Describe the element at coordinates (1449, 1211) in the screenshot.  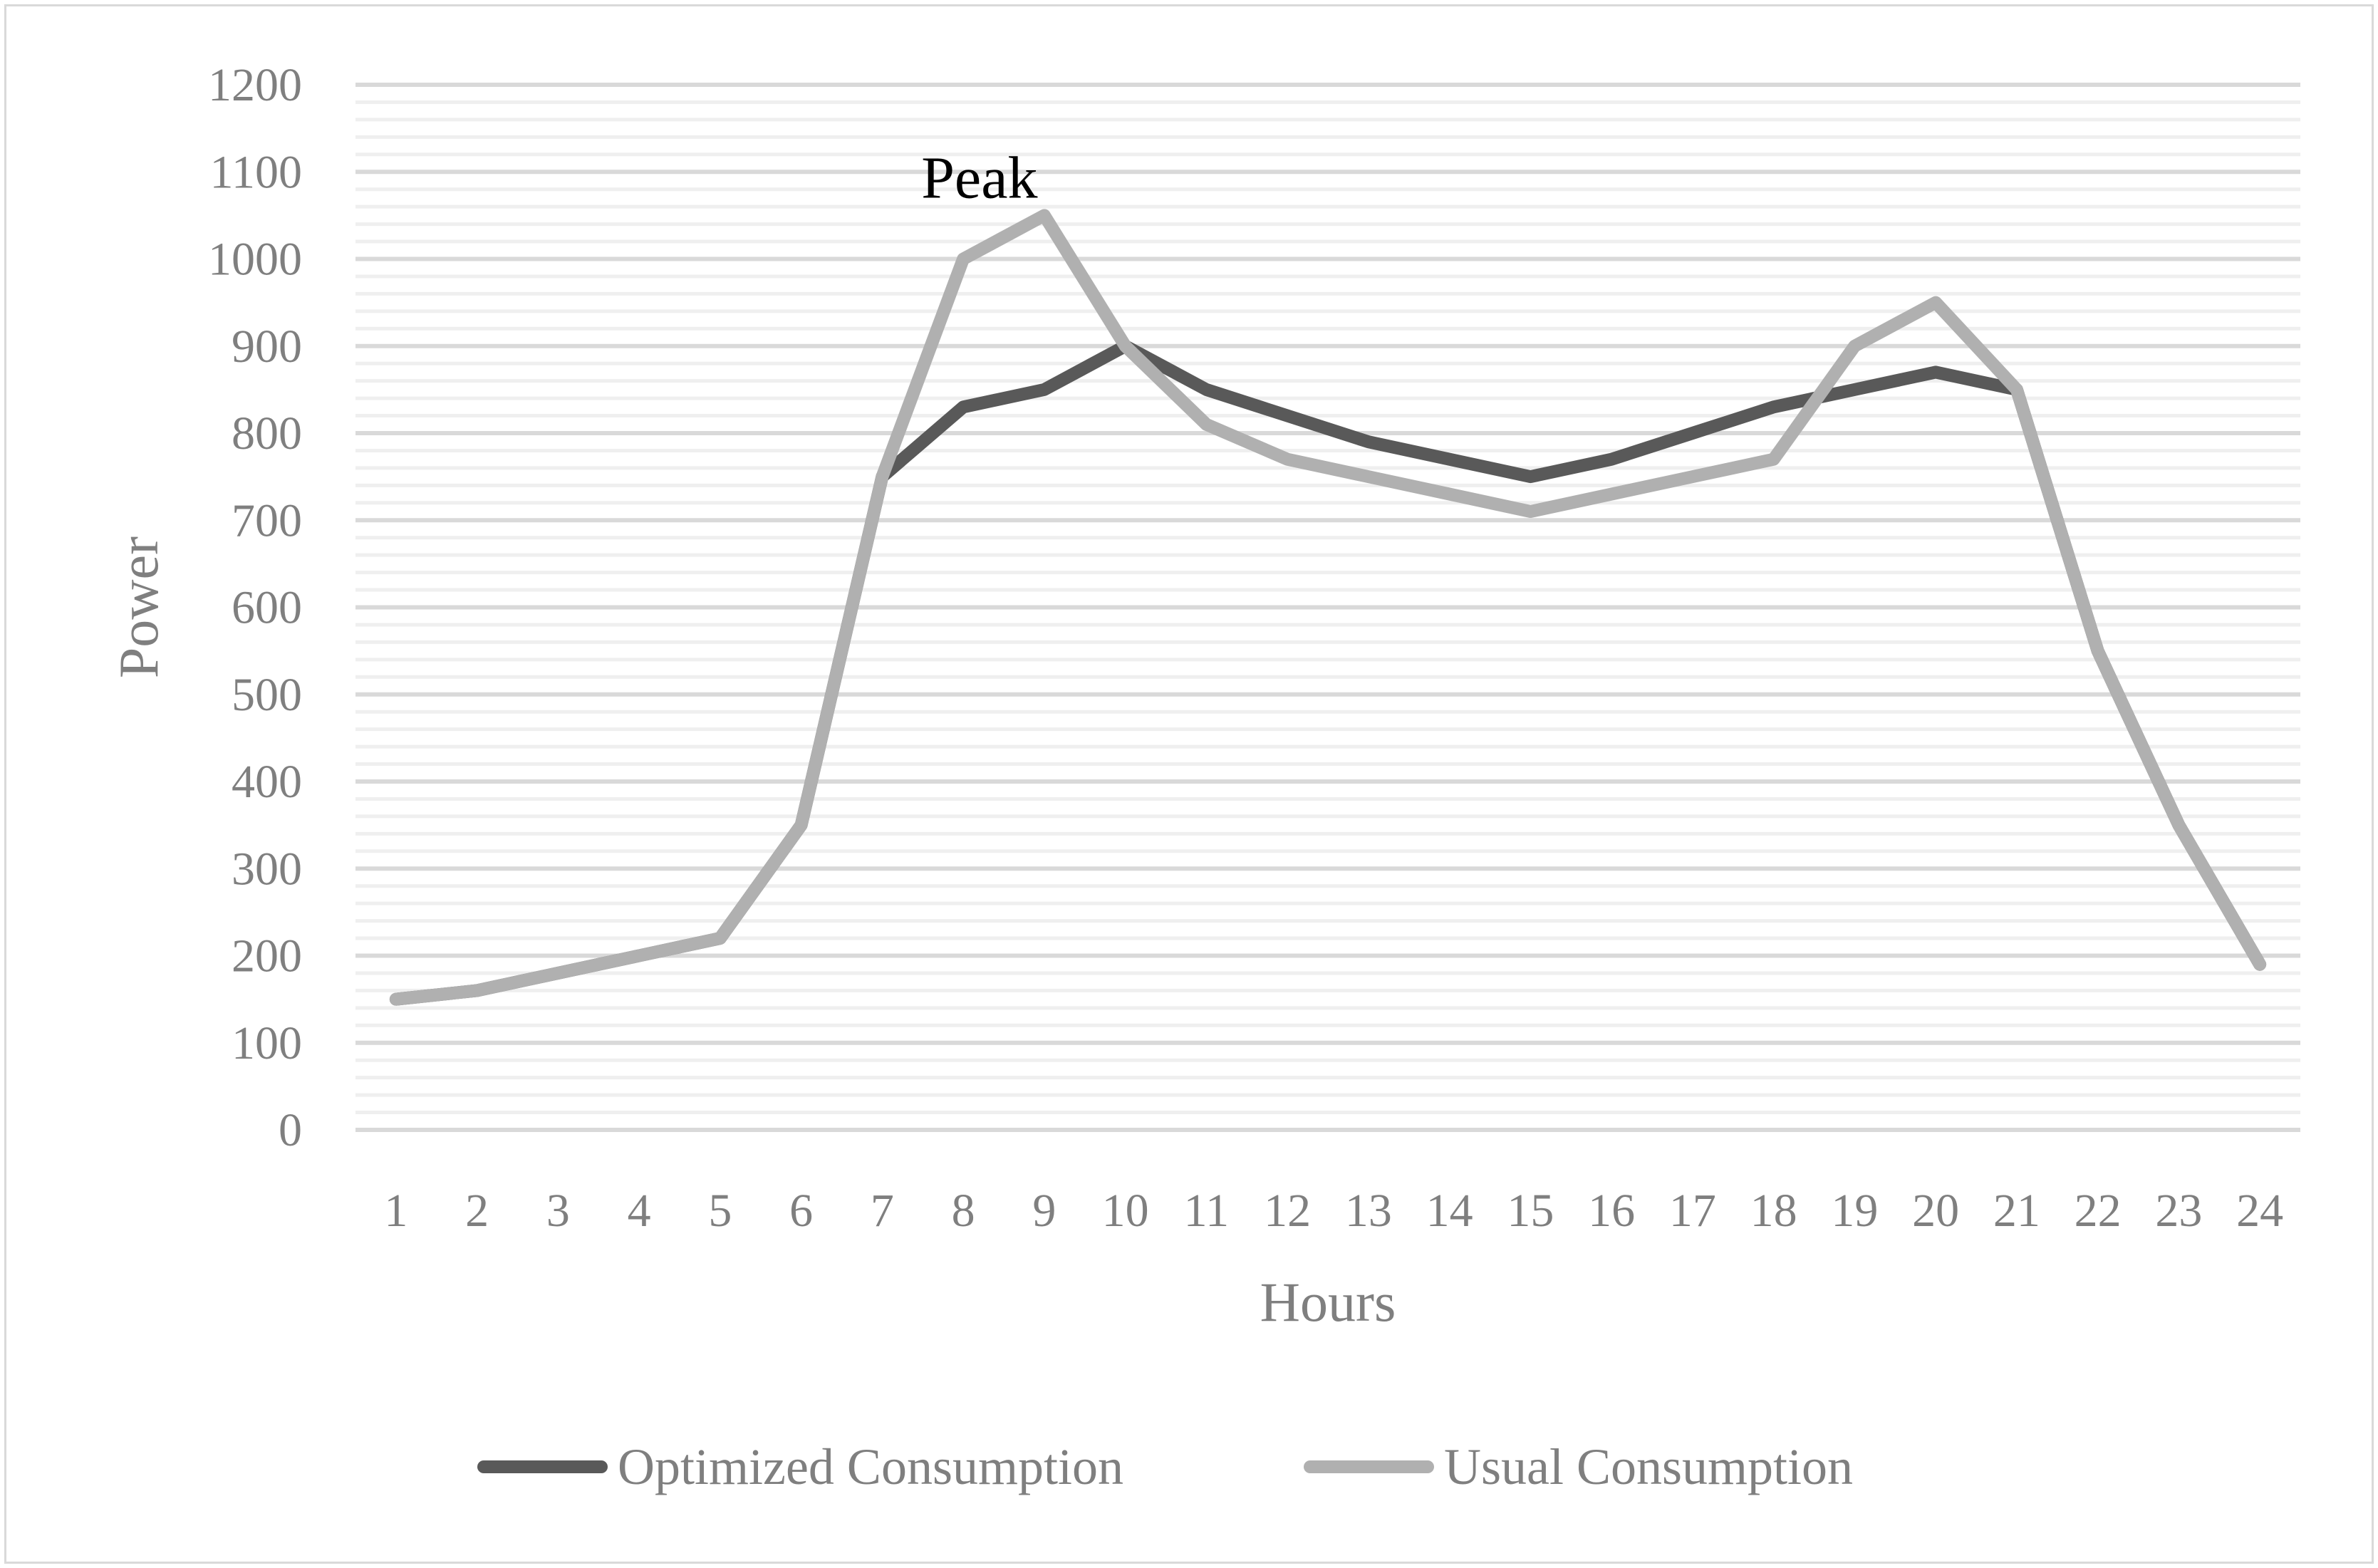
I see `x-tick-label: 14` at that location.